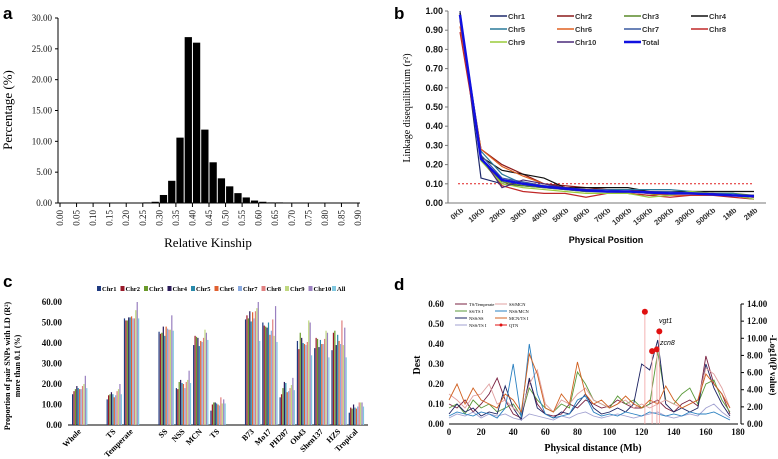  What do you see at coordinates (275, 218) in the screenshot?
I see `x-tick-label: 0.65` at bounding box center [275, 218].